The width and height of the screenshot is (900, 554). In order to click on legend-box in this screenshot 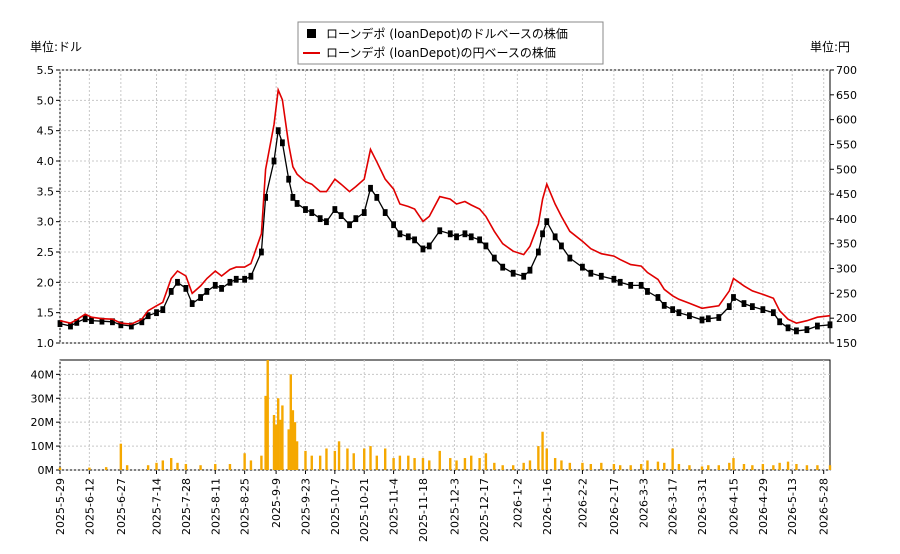, I will do `click(450, 43)`.